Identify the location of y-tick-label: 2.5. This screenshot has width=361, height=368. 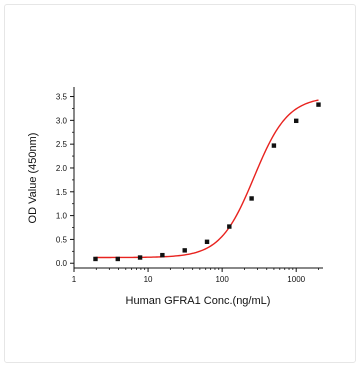
(62, 144).